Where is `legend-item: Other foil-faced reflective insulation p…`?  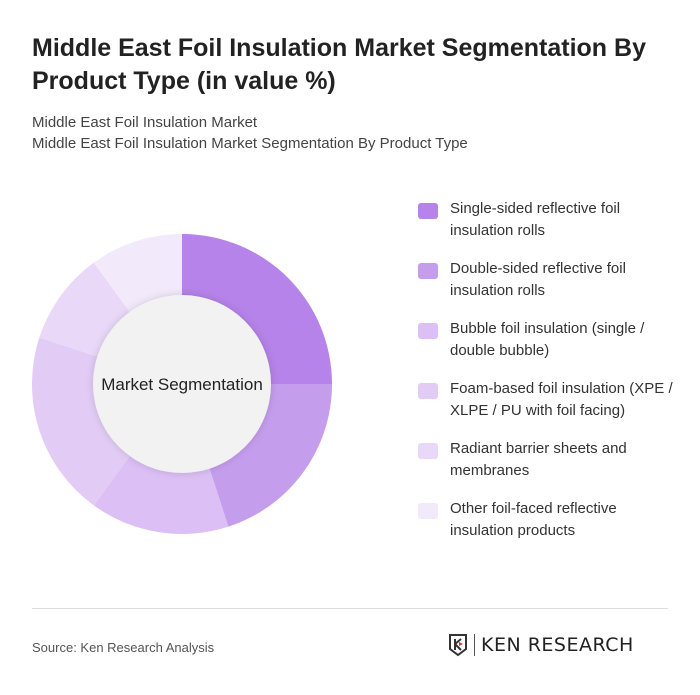 legend-item: Other foil-faced reflective insulation p… is located at coordinates (548, 520).